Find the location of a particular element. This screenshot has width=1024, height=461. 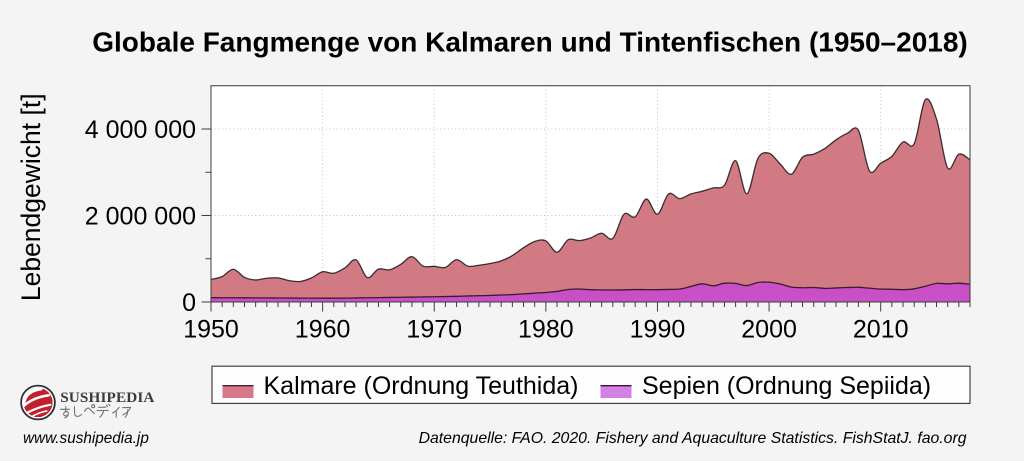

svg-text: 1980 is located at coordinates (546, 330).